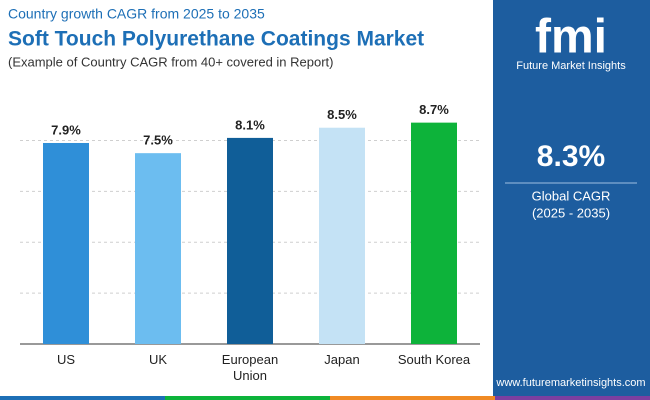 Image resolution: width=650 pixels, height=400 pixels. I want to click on period: (2025 - 2035), so click(571, 212).